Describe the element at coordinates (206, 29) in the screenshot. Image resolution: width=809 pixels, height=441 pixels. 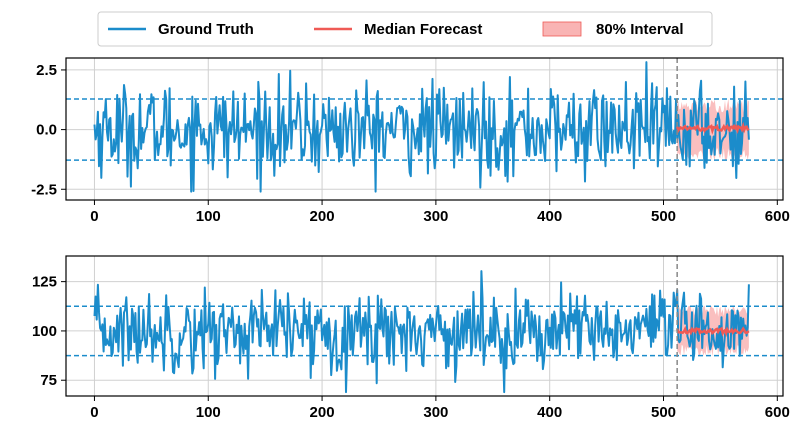
I see `legend-ground-truth-label: Ground Truth` at that location.